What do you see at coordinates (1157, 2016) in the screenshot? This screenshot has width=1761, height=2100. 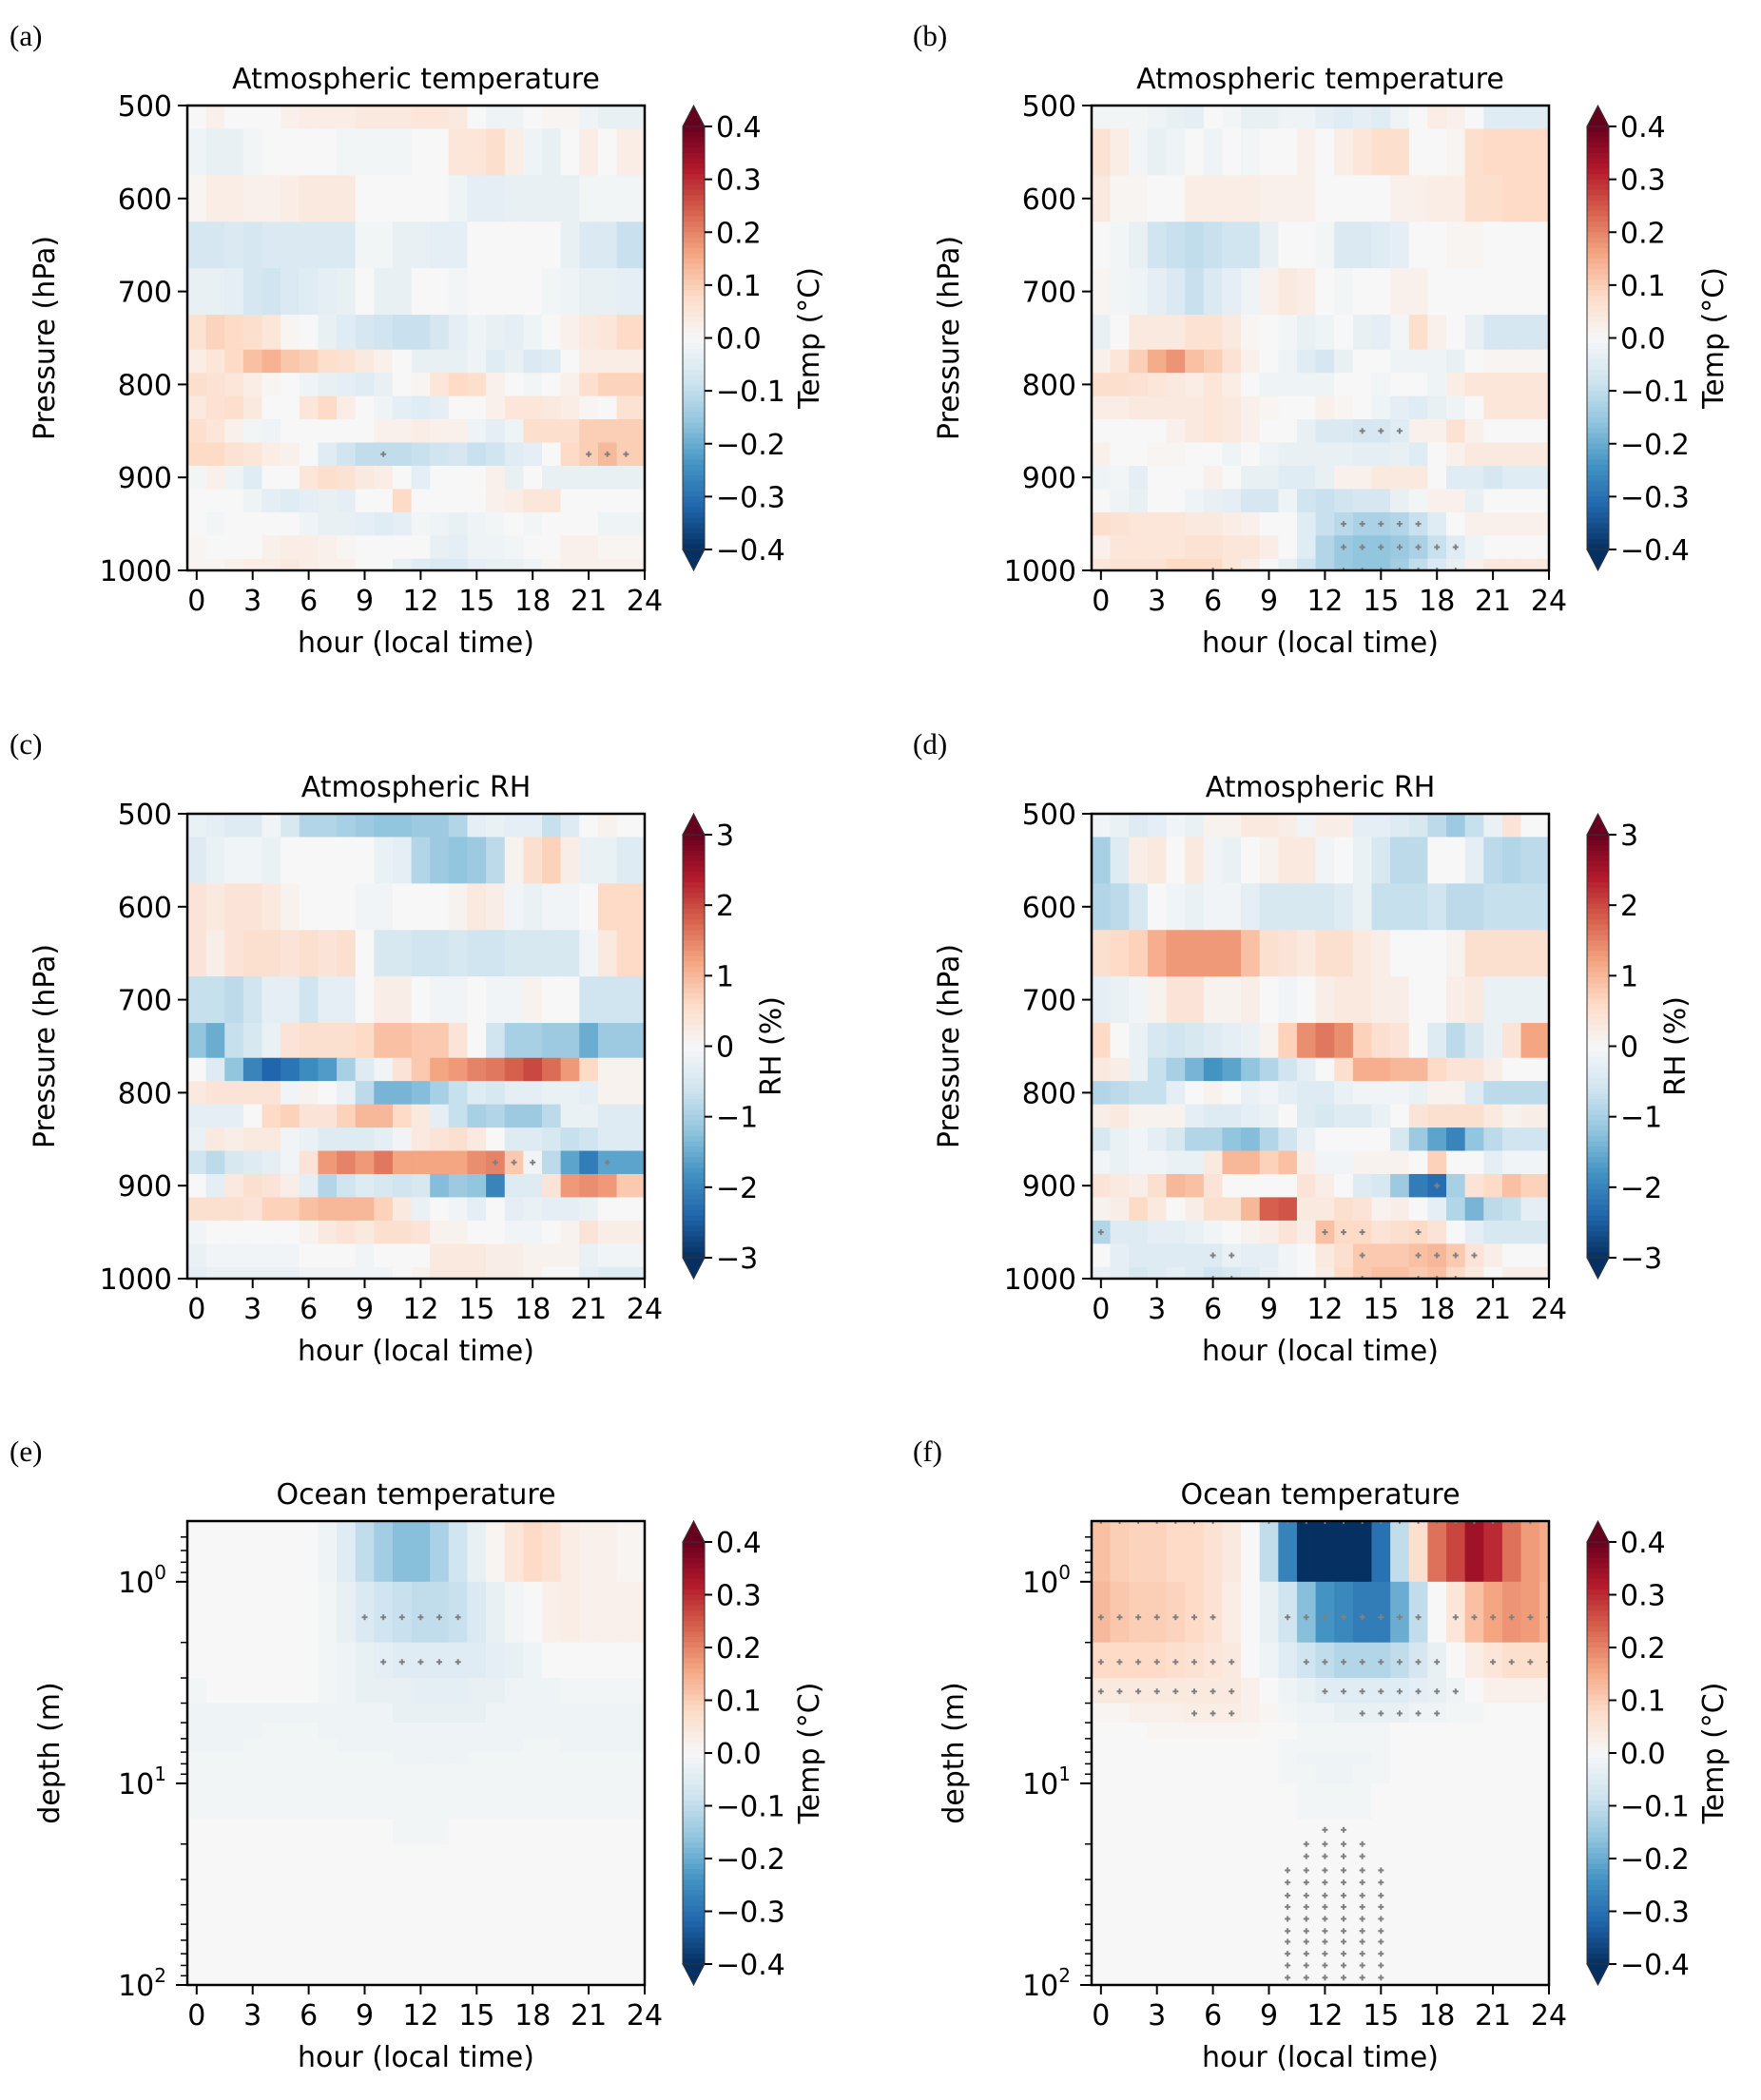 I see `x-tick-label: 3` at bounding box center [1157, 2016].